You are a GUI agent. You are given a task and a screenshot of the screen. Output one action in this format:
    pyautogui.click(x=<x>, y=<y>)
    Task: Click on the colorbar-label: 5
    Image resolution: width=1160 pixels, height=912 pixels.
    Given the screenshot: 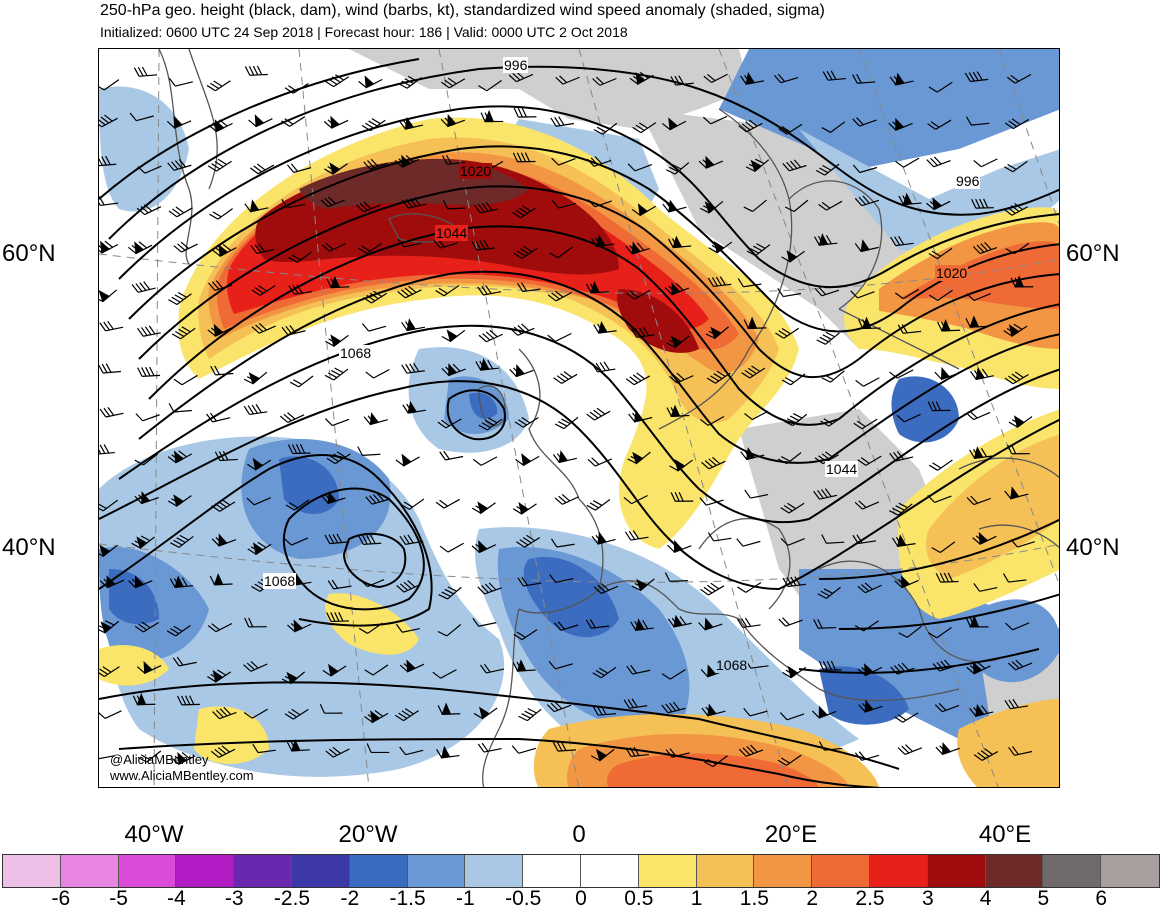 What is the action you would take?
    pyautogui.click(x=1043, y=898)
    